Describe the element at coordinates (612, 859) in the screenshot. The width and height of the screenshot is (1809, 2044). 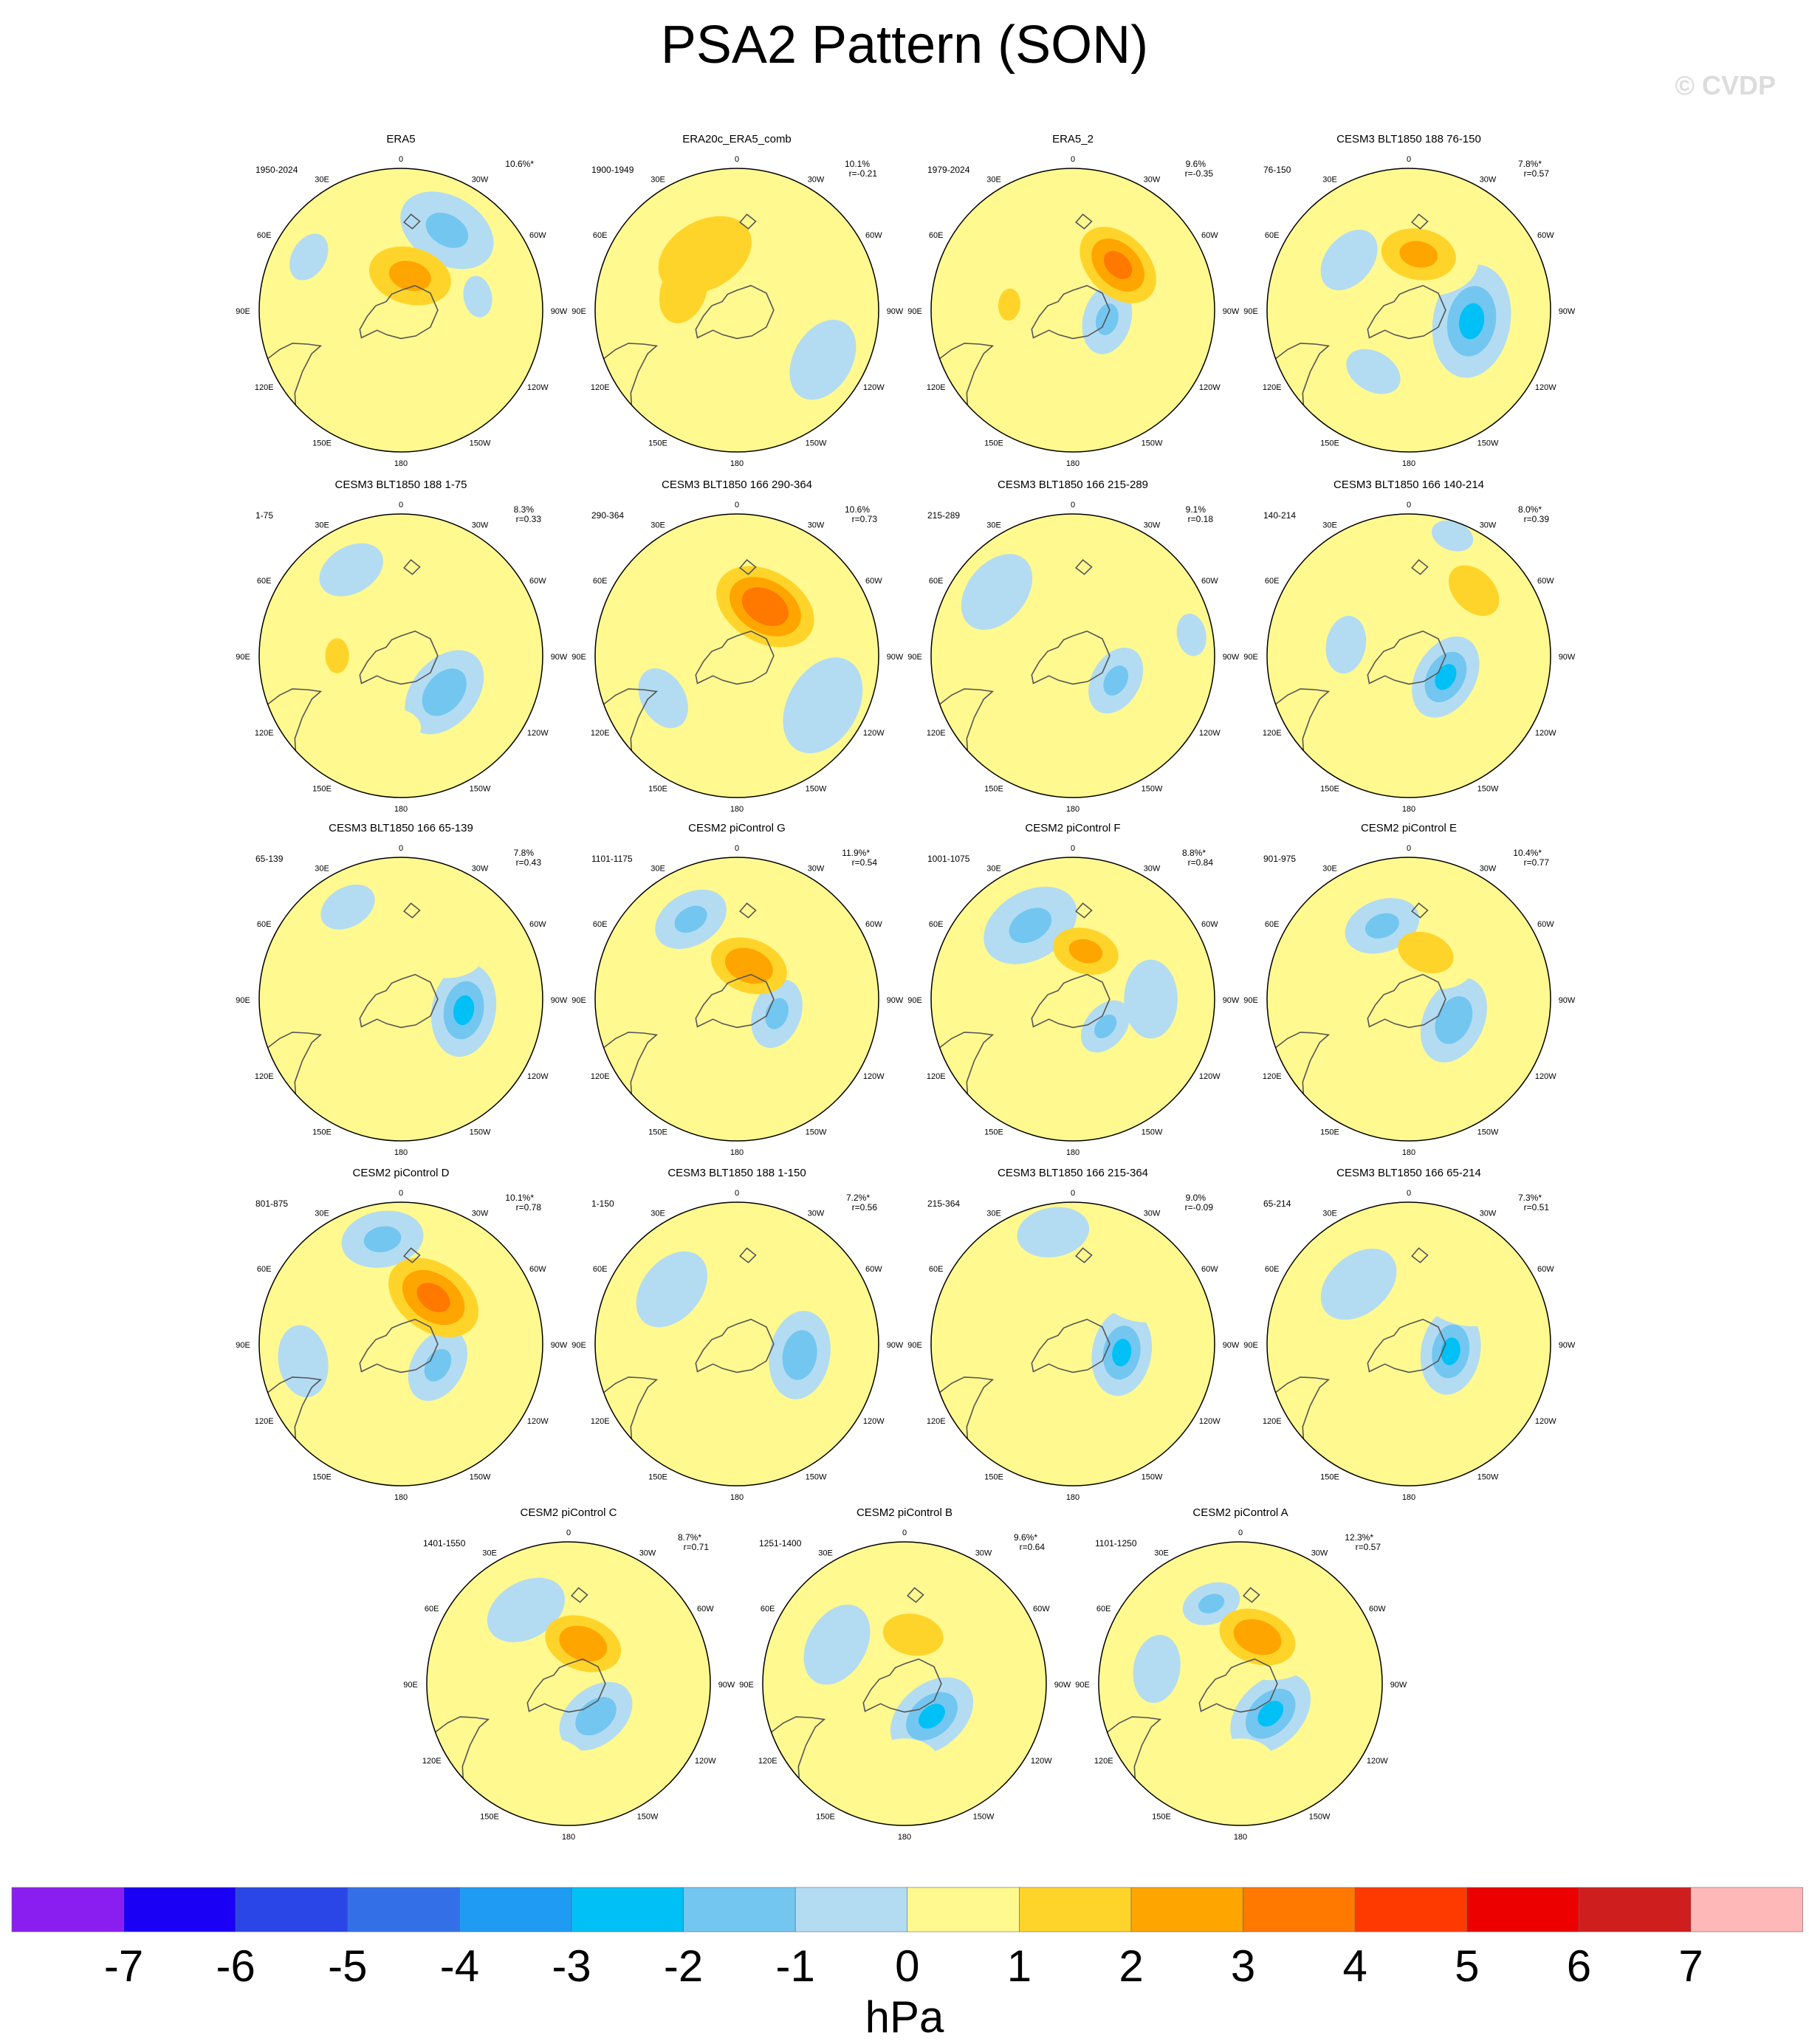
I see `panel-period: 1101-1175` at that location.